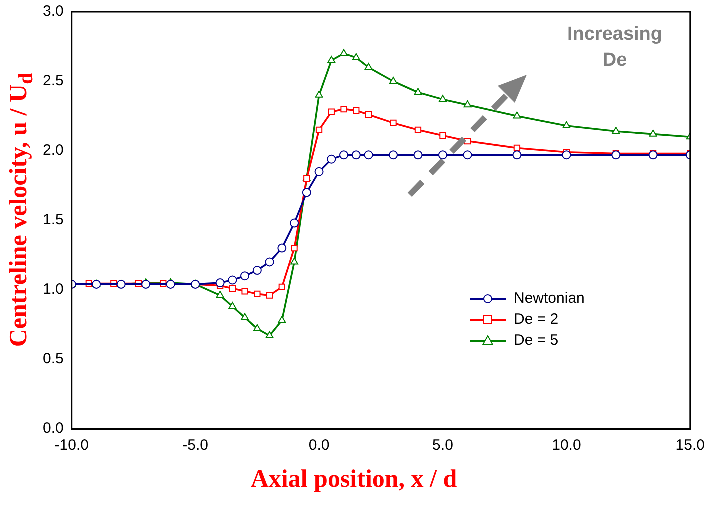 This screenshot has height=508, width=708. What do you see at coordinates (319, 445) in the screenshot?
I see `x-tick-label: 0.0` at bounding box center [319, 445].